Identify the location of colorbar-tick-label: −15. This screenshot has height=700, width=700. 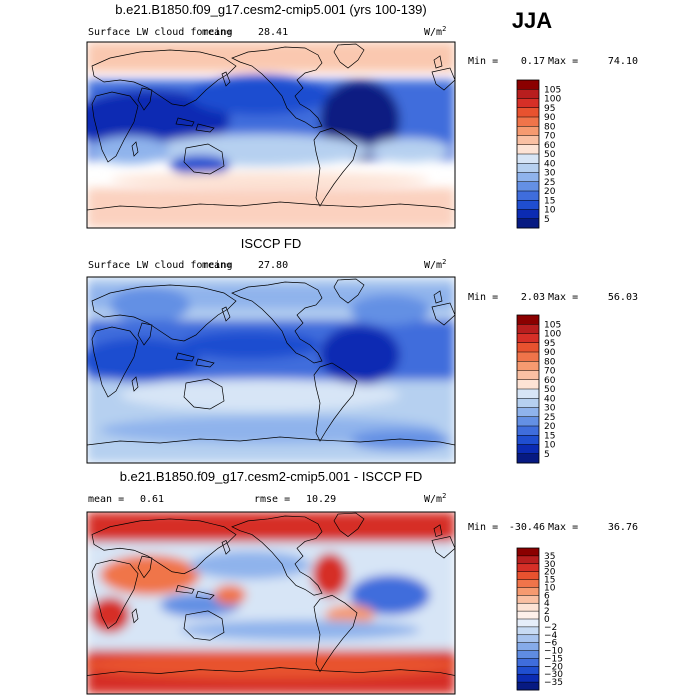
(553, 659).